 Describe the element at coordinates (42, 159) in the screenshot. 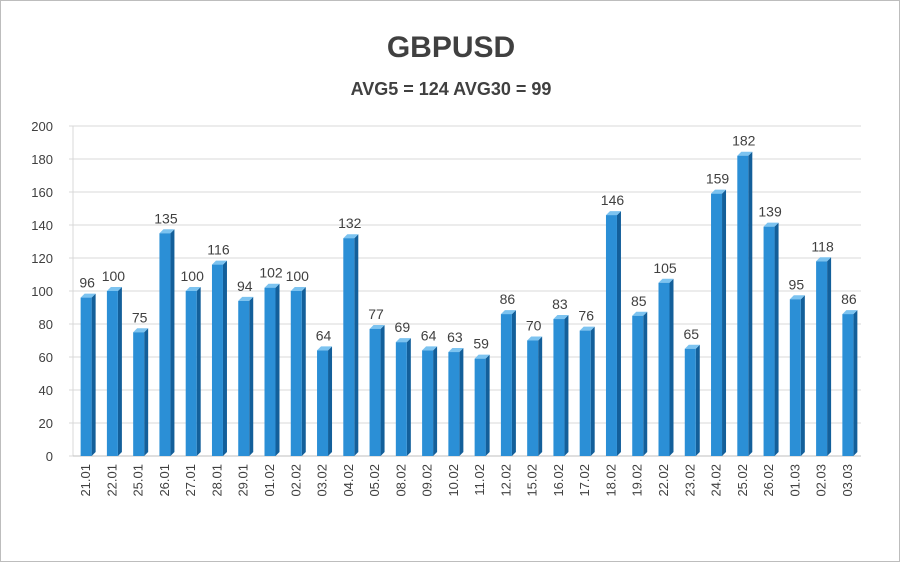

I see `y-tick-label: 180` at that location.